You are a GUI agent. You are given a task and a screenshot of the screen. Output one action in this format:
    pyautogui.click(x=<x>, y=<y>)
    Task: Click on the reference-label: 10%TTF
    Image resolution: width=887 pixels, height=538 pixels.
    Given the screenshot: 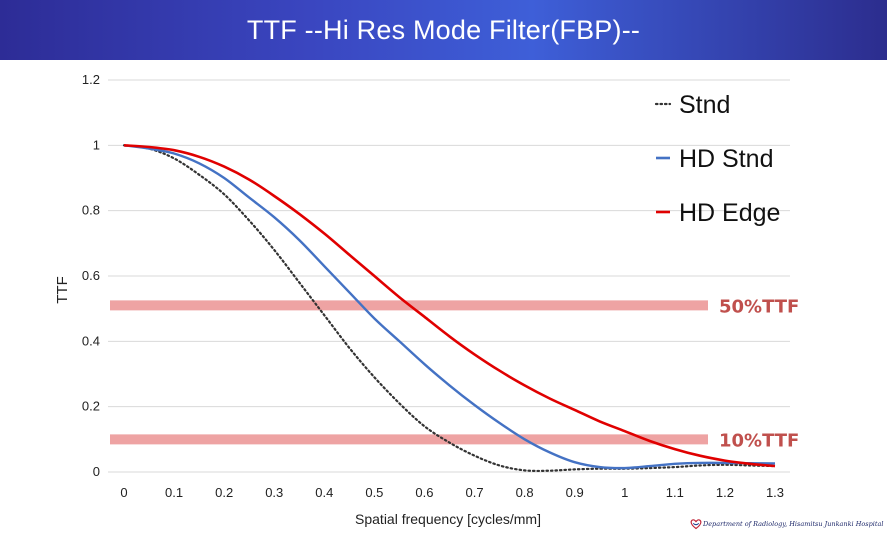 What is the action you would take?
    pyautogui.click(x=759, y=440)
    